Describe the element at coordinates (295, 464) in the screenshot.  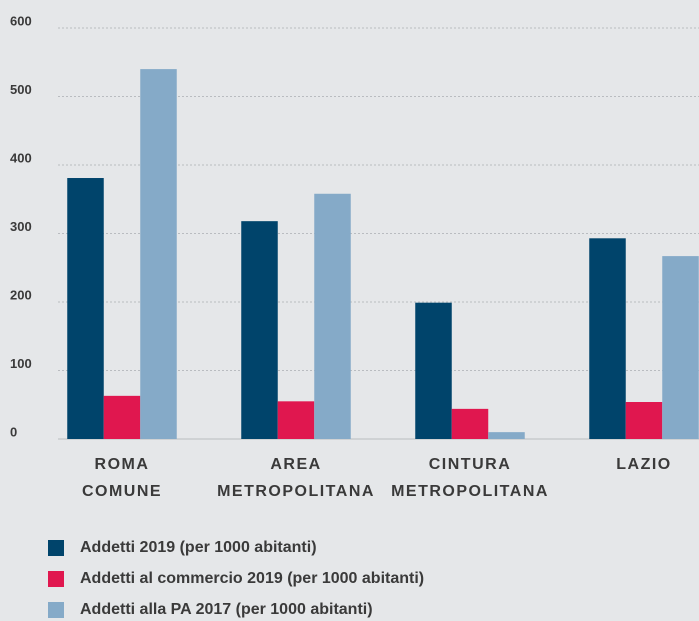
I see `x-tick-label: AREA` at that location.